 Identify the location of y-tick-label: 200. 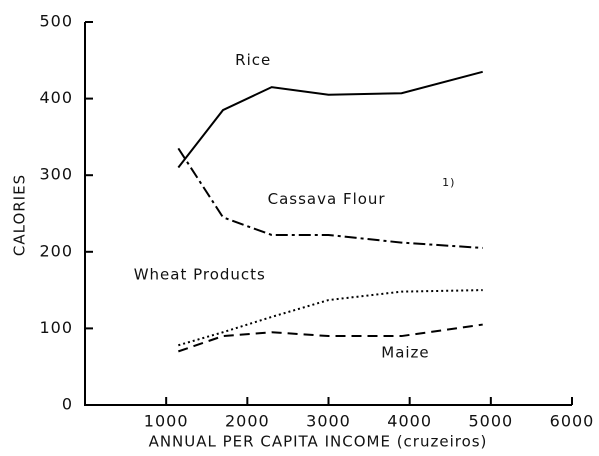
(56, 250).